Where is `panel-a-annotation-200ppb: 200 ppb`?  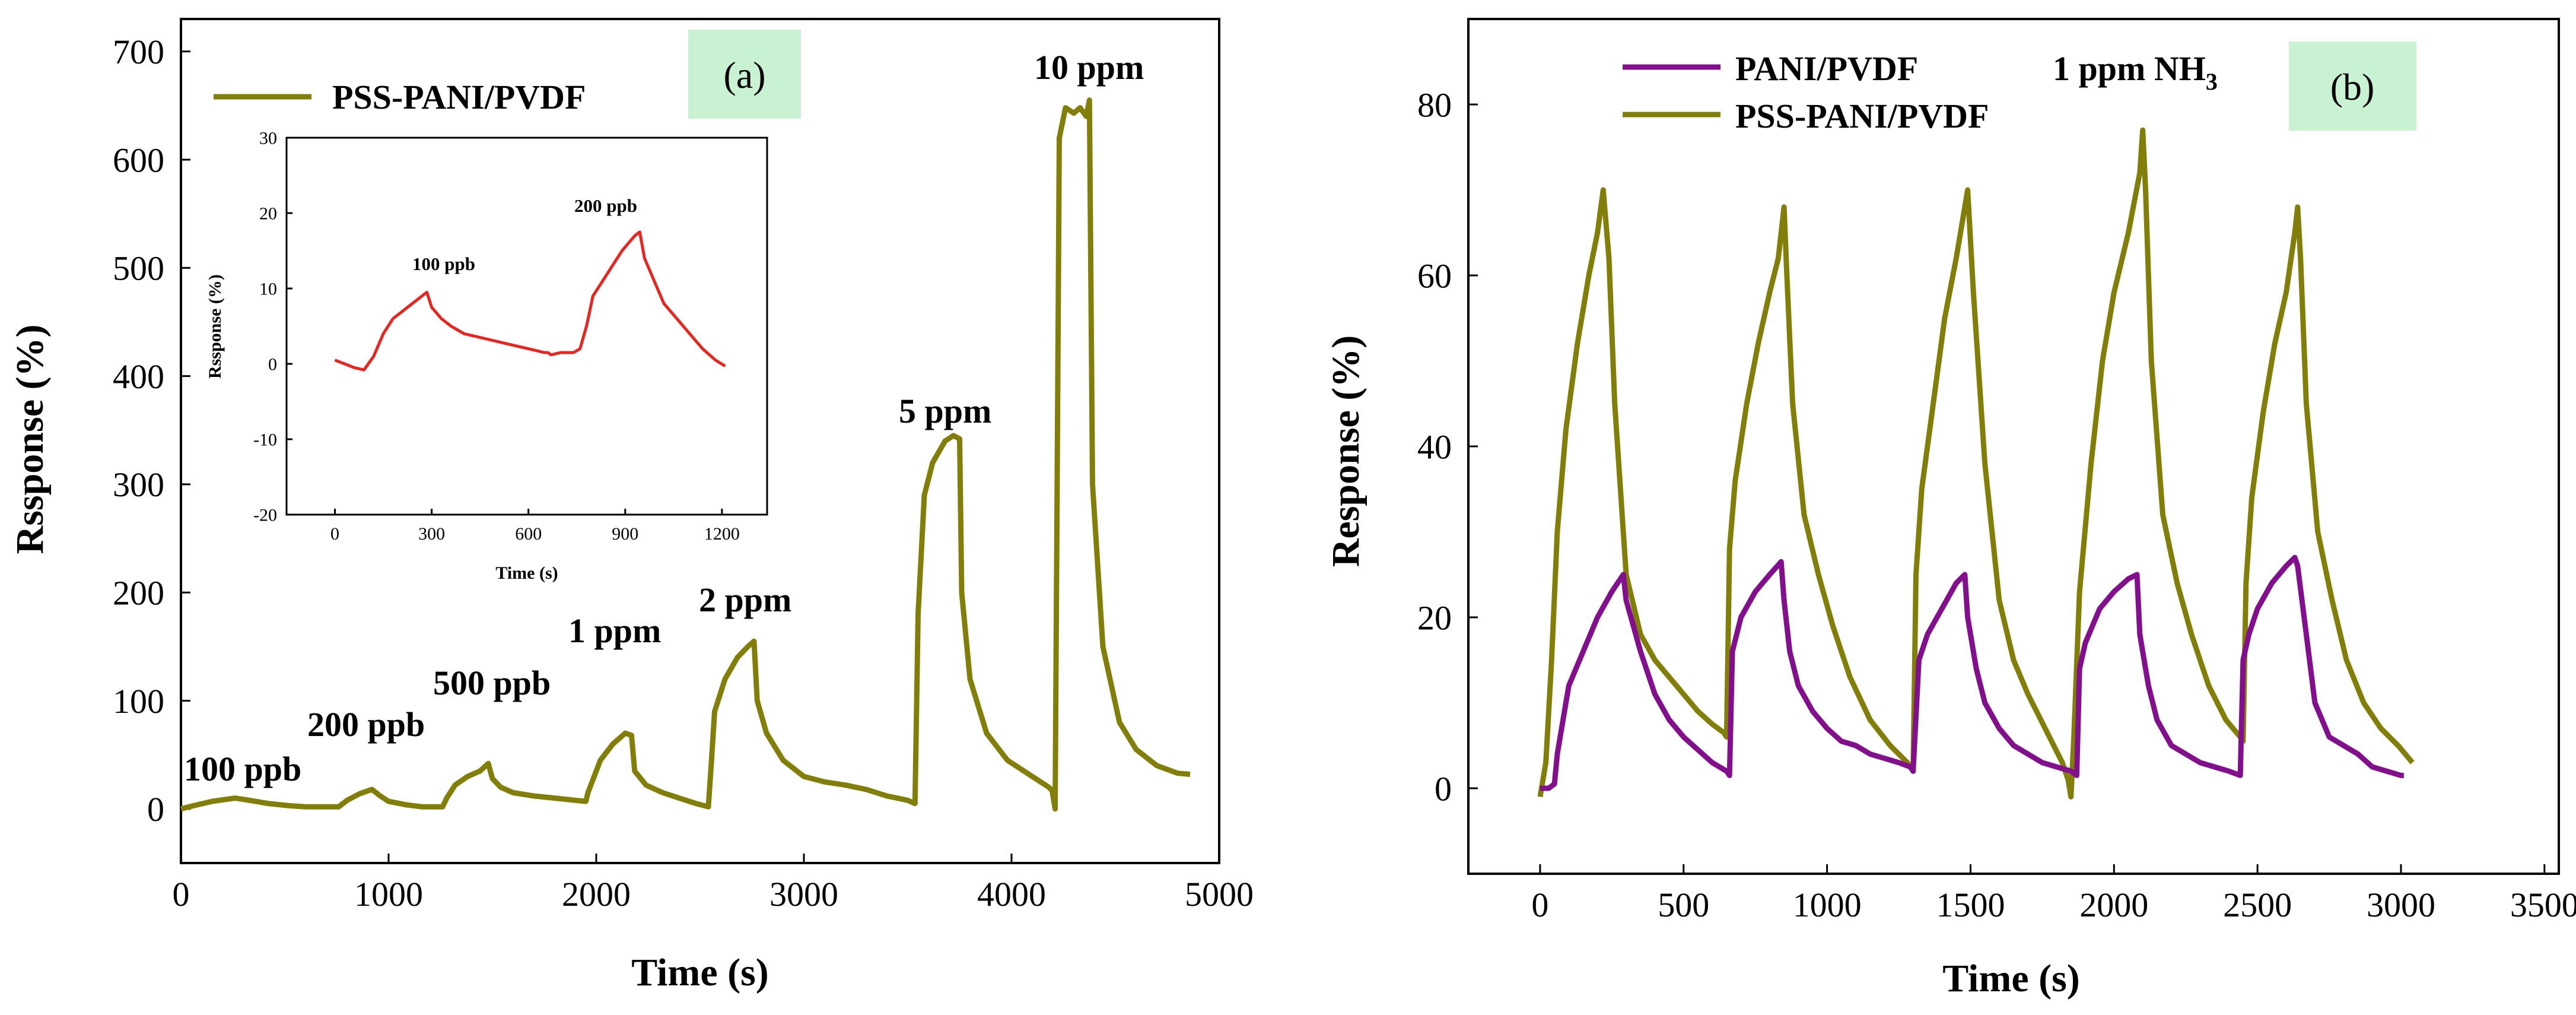
panel-a-annotation-200ppb: 200 ppb is located at coordinates (366, 724).